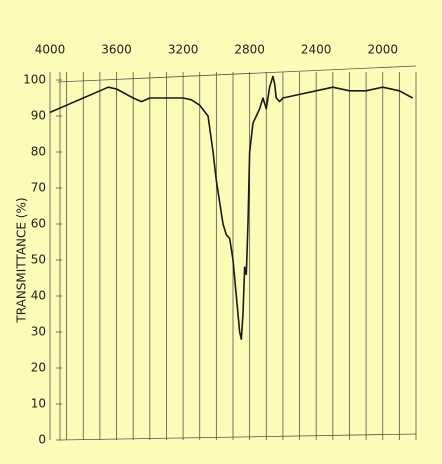 This screenshot has height=464, width=442. I want to click on y-tick-label: 40, so click(38, 296).